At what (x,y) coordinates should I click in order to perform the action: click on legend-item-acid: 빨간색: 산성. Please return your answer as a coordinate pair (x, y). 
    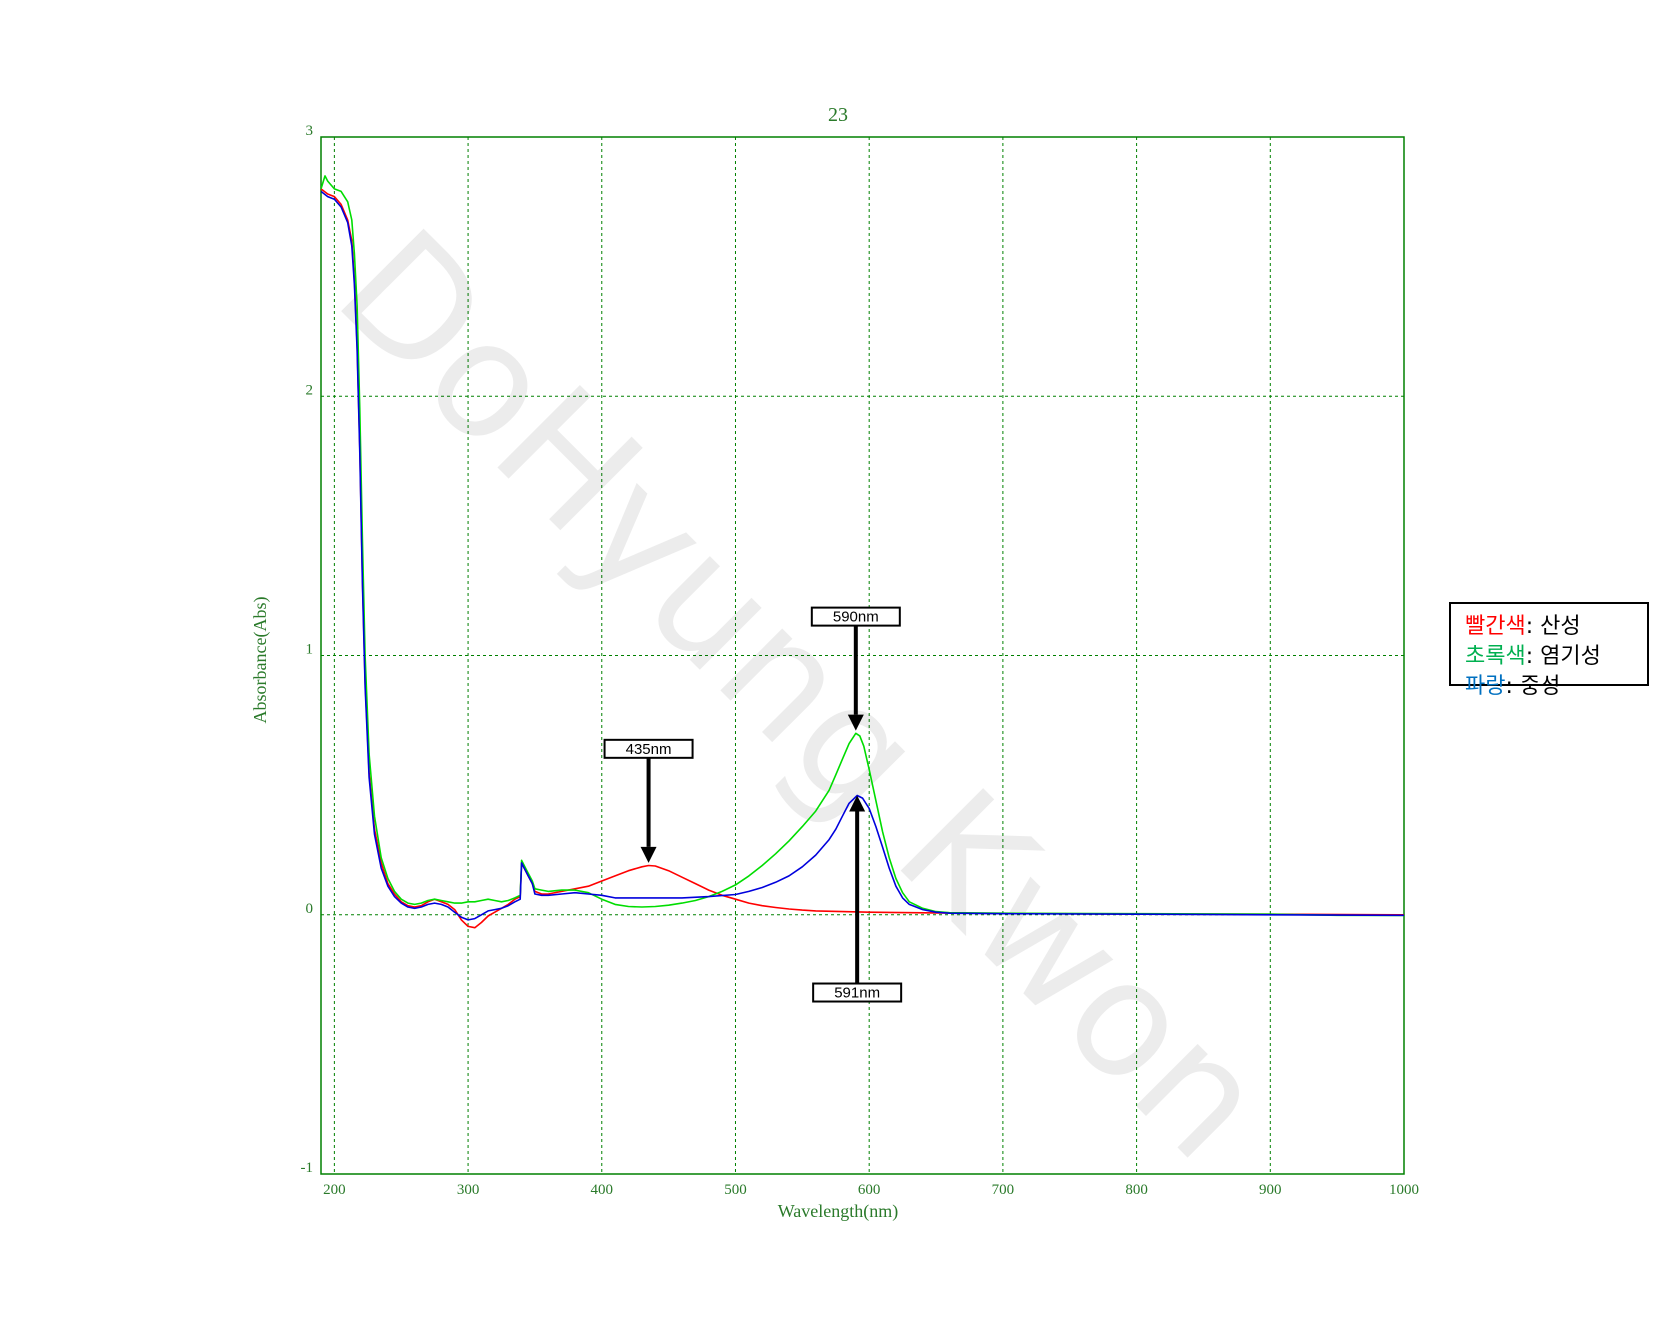
    Looking at the image, I should click on (1556, 627).